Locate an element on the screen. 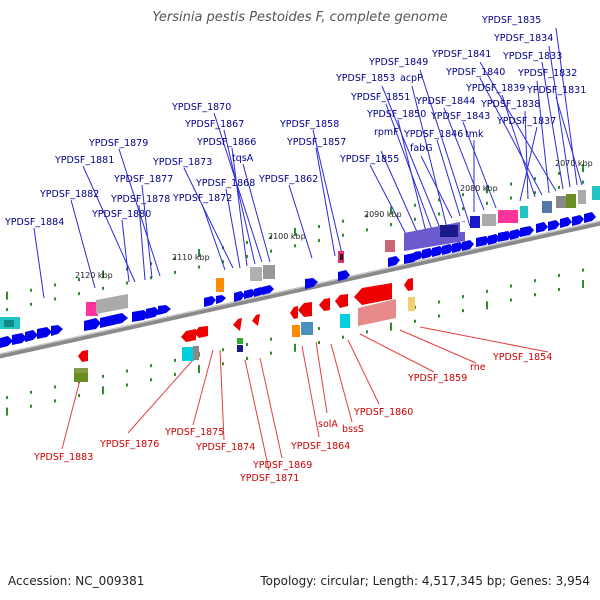 This screenshot has height=600, width=600. gene-label: YPDSF_1834 is located at coordinates (523, 38).